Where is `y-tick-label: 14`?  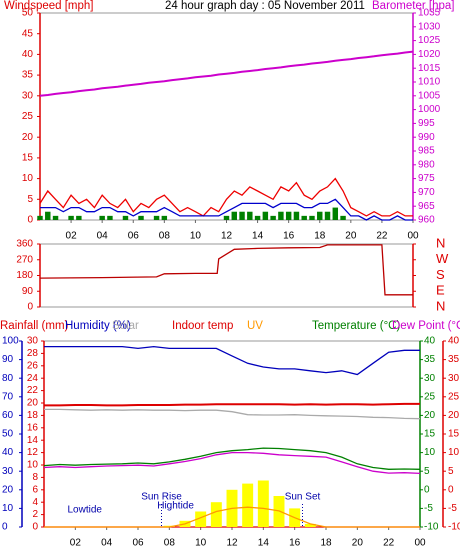 y-tick-label: 14 is located at coordinates (33, 440).